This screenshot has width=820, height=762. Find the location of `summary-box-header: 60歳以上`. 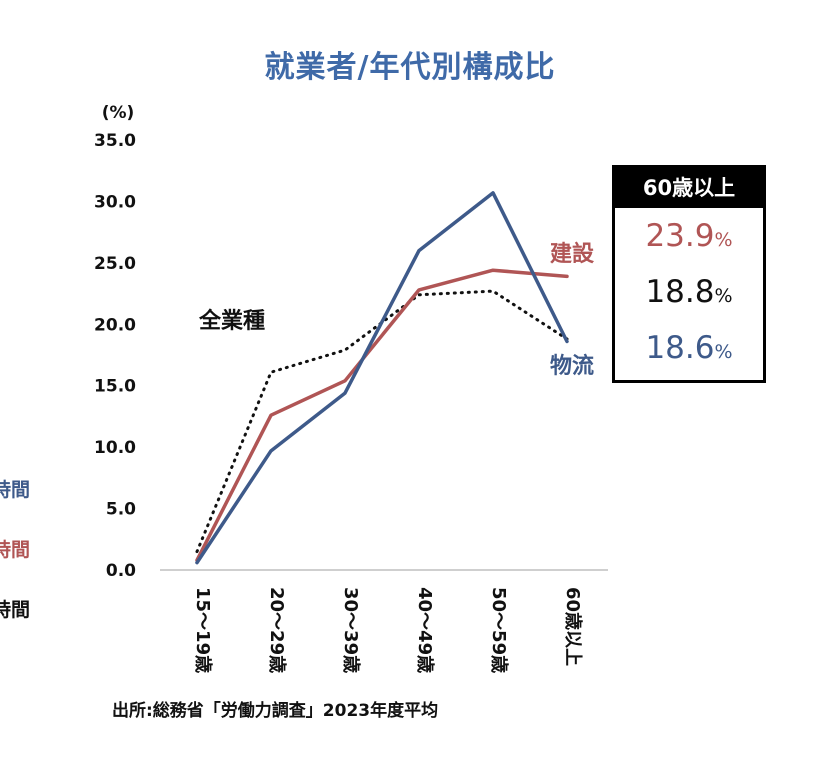

summary-box-header: 60歳以上 is located at coordinates (689, 188).